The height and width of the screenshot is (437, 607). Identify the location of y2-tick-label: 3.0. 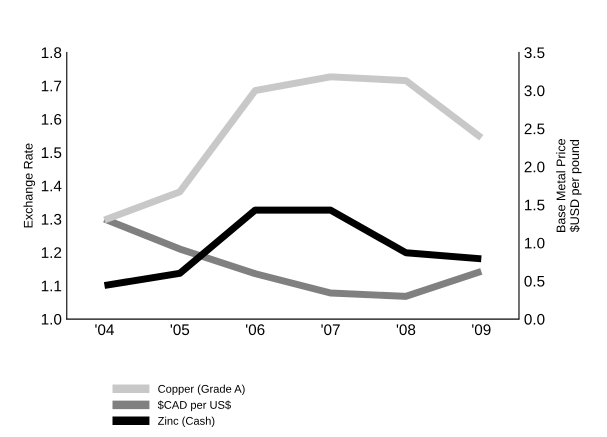
(534, 90).